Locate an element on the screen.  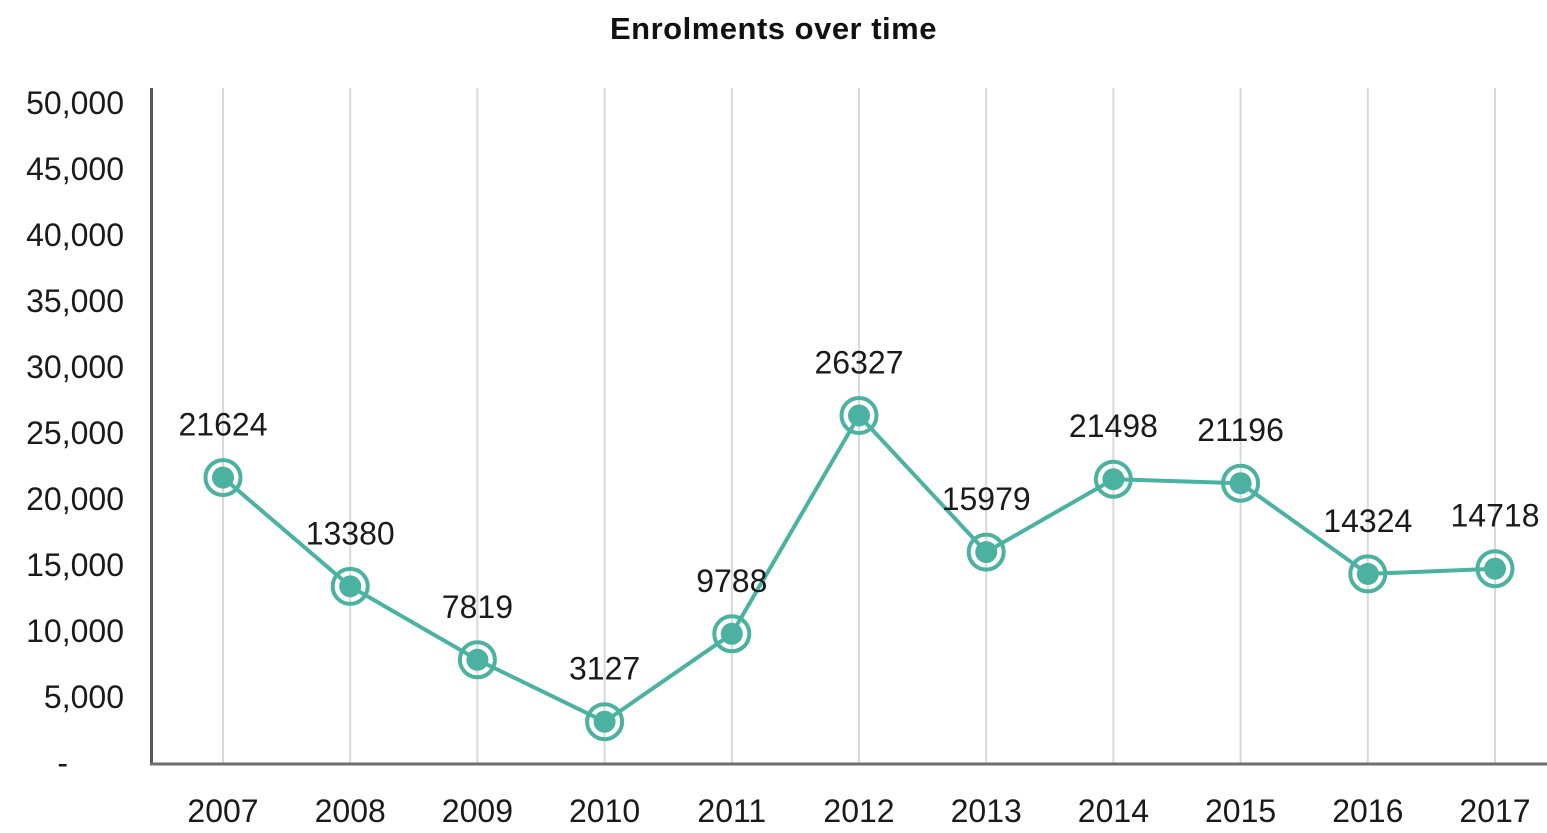
data-point-dot-2007 is located at coordinates (223, 477).